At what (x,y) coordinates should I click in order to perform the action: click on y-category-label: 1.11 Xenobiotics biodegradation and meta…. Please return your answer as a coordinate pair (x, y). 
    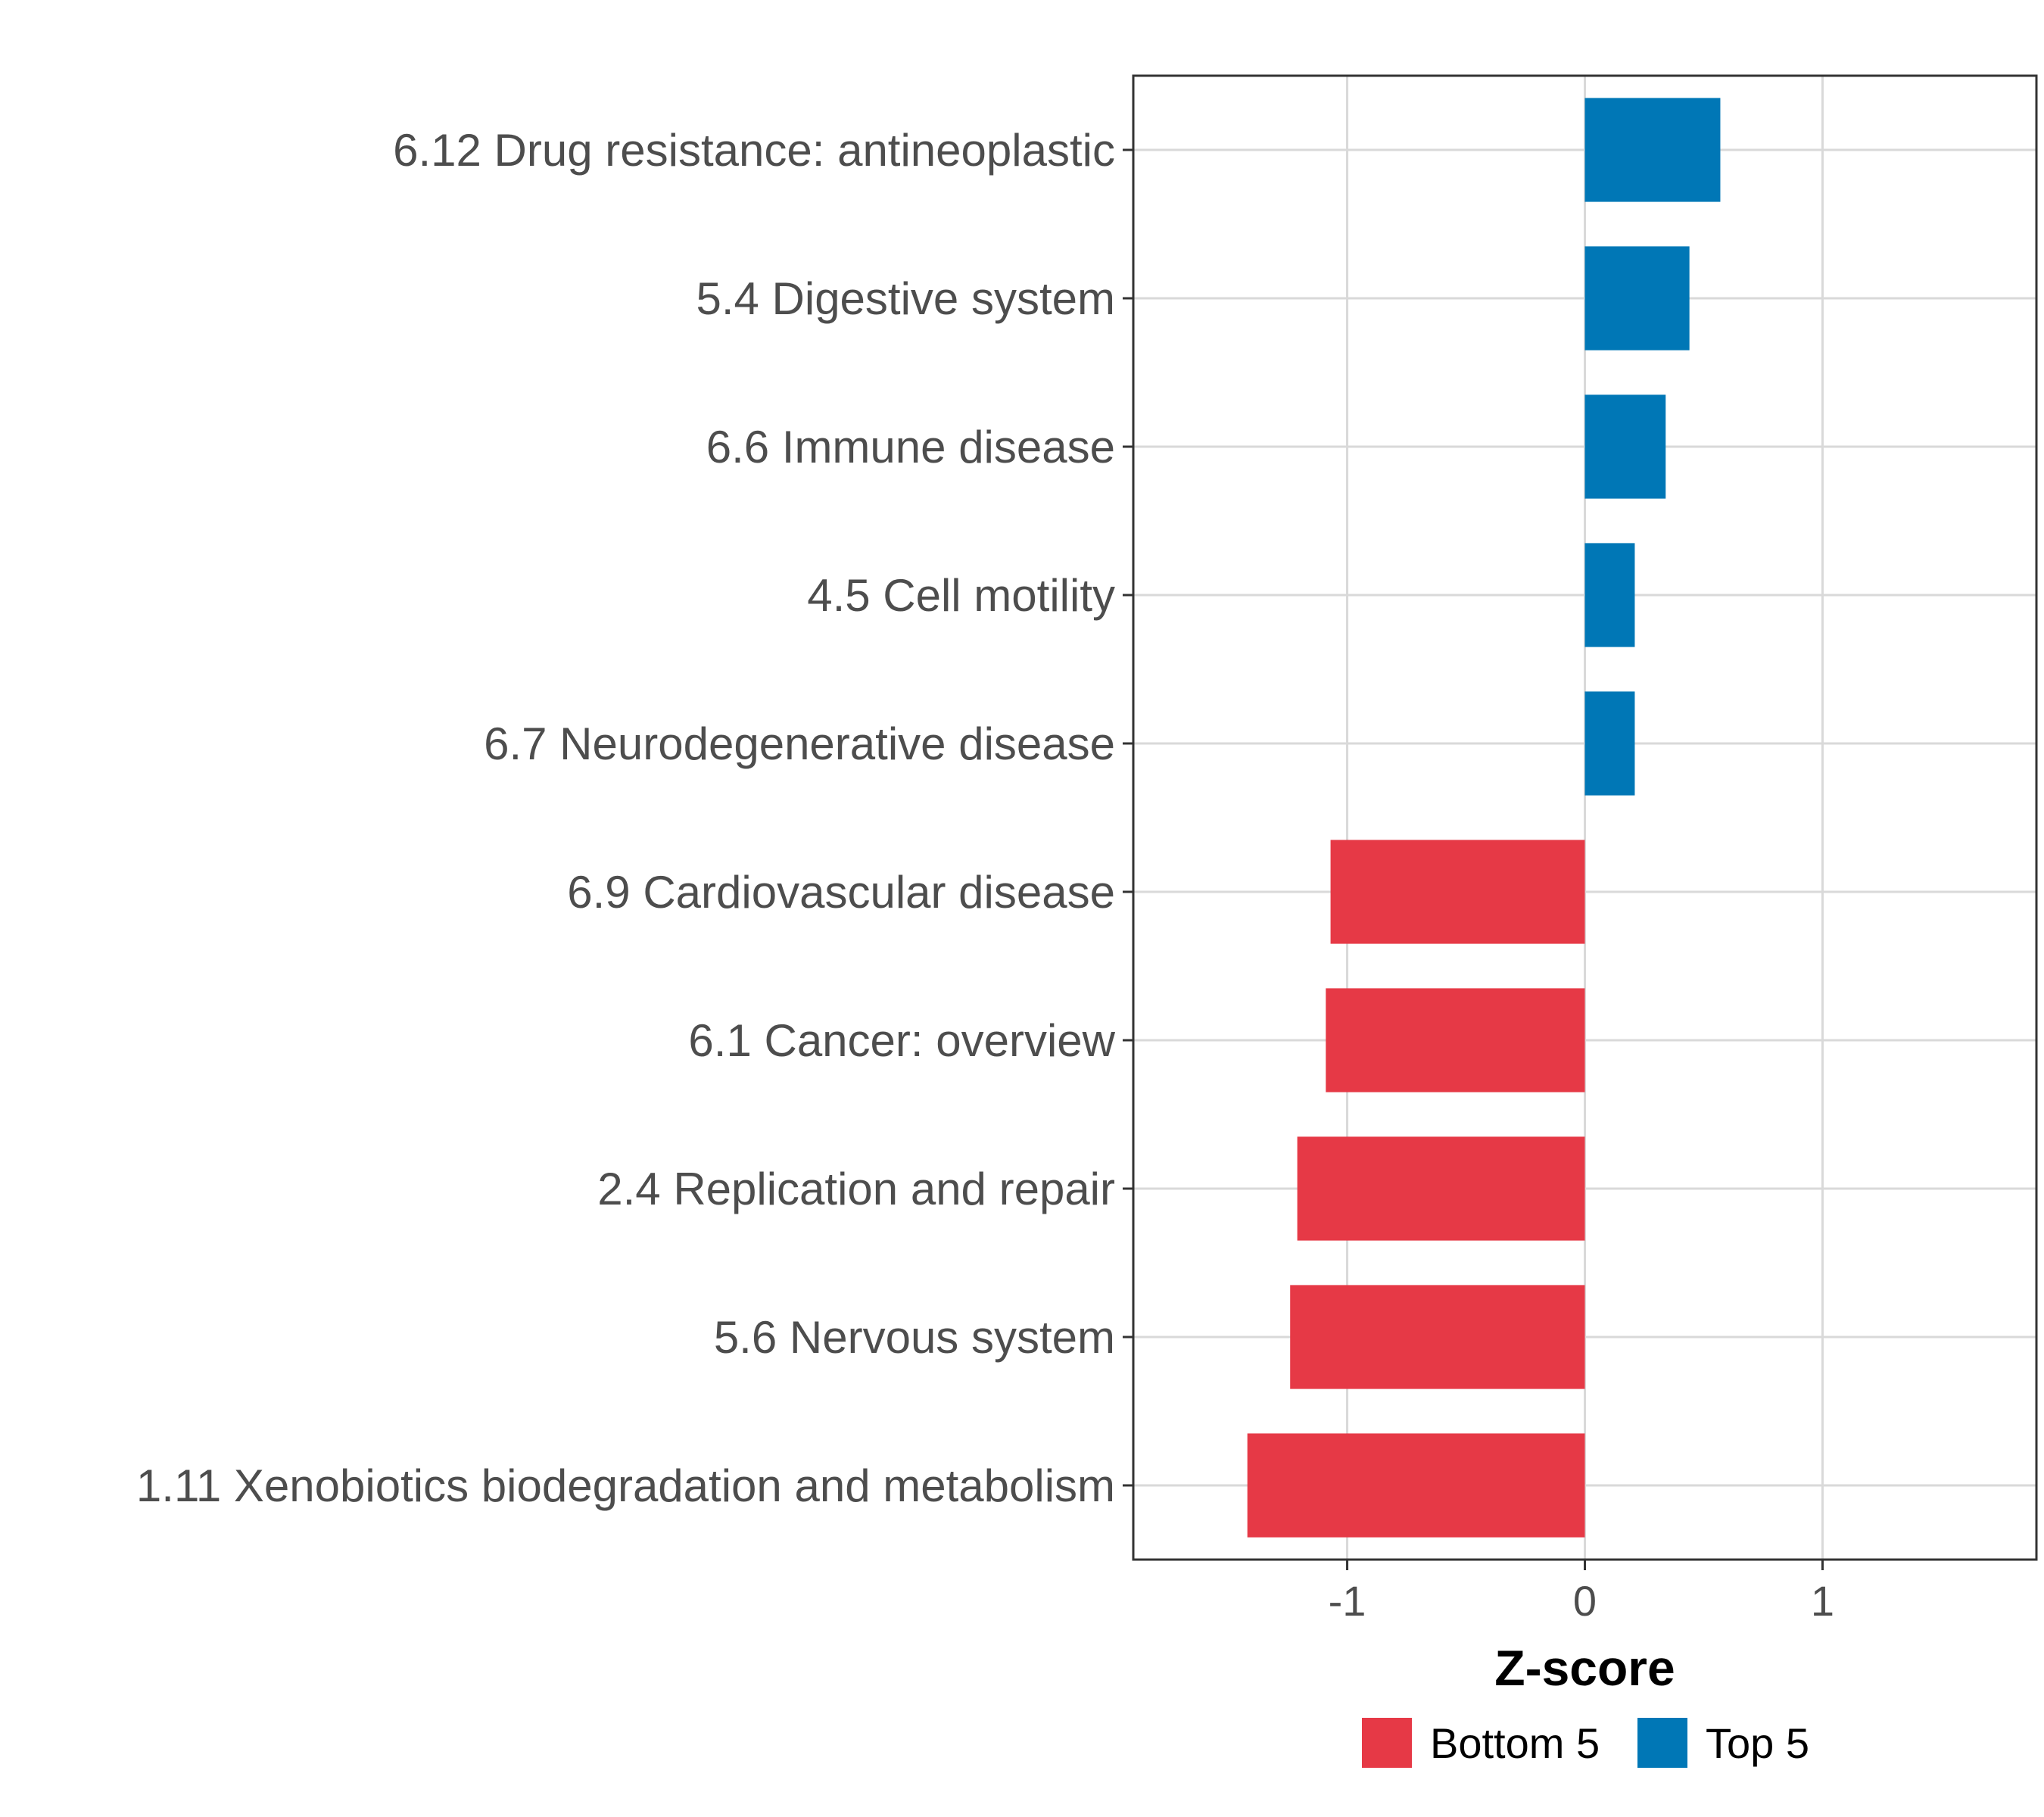
    Looking at the image, I should click on (625, 1485).